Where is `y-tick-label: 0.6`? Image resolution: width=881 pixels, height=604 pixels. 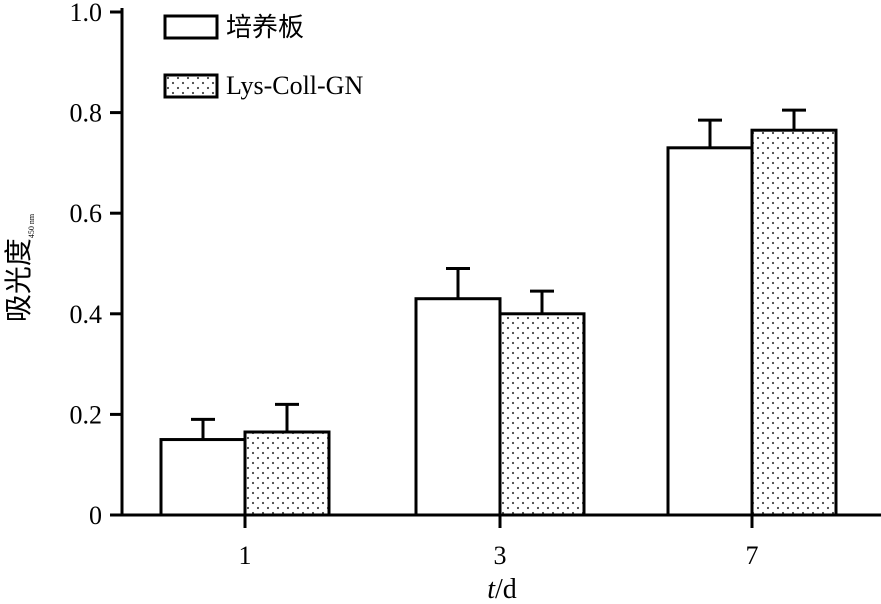
y-tick-label: 0.6 is located at coordinates (86, 213).